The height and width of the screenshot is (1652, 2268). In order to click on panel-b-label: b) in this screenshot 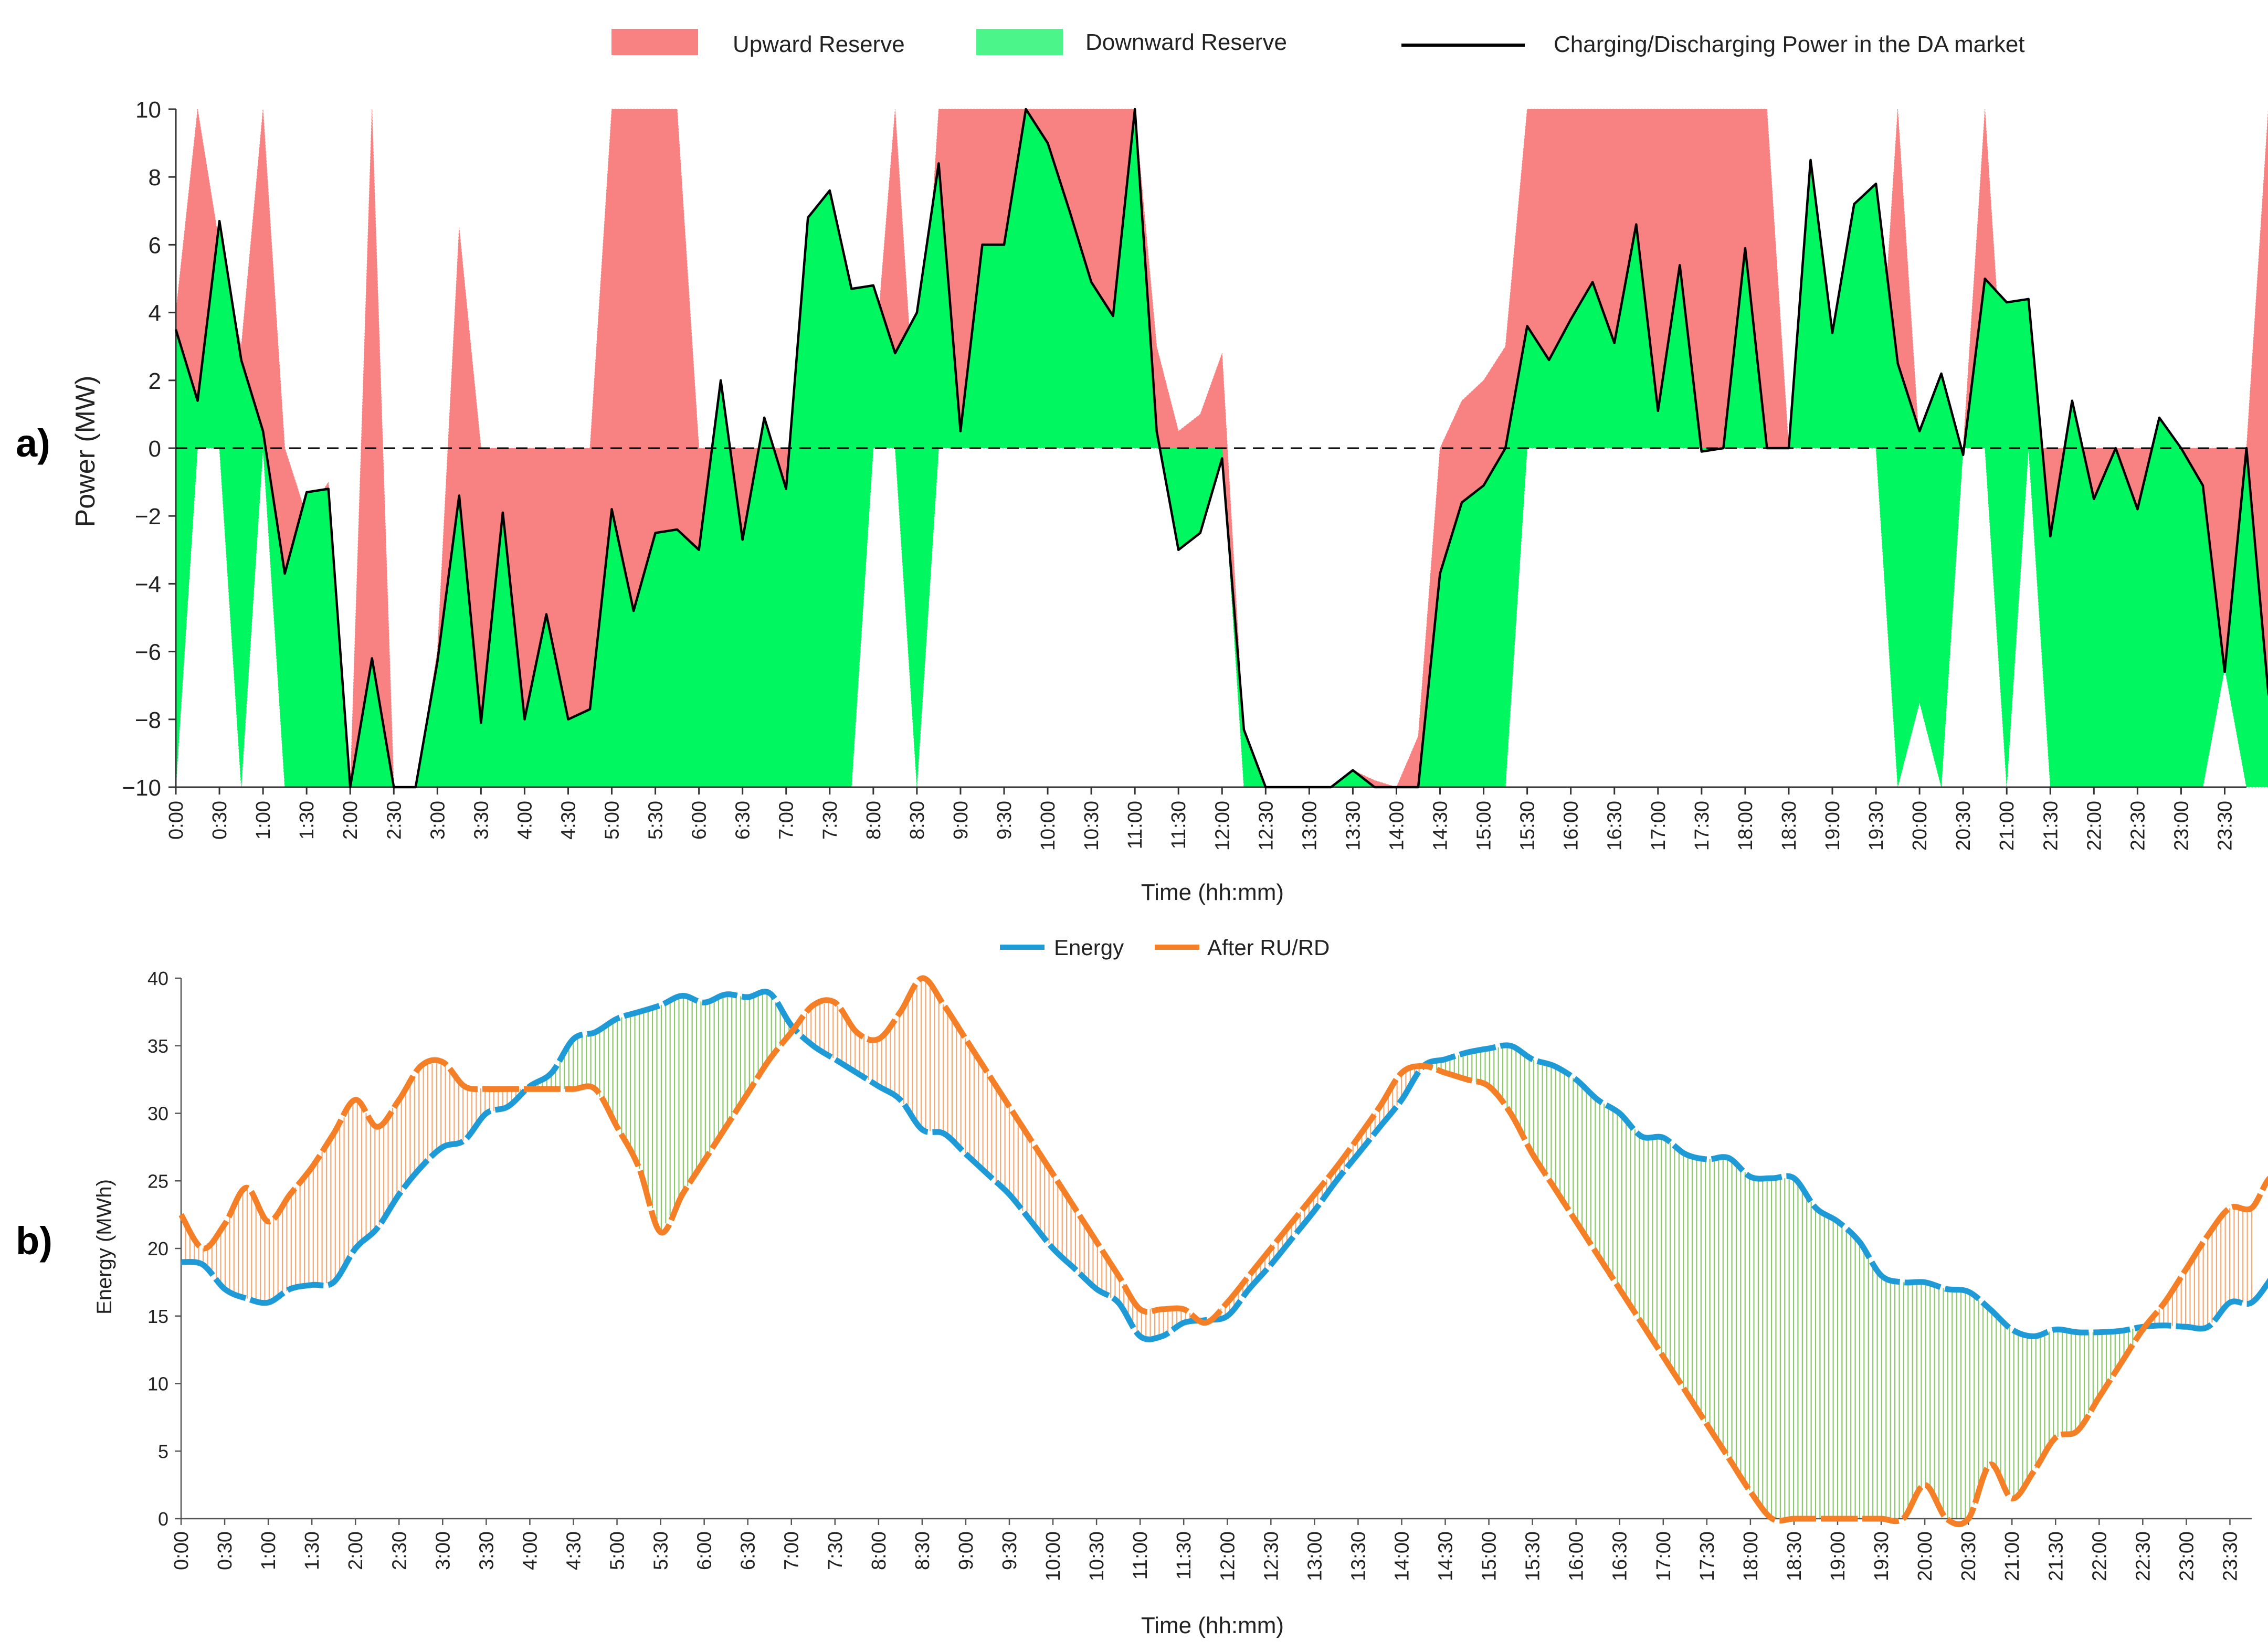, I will do `click(34, 1241)`.